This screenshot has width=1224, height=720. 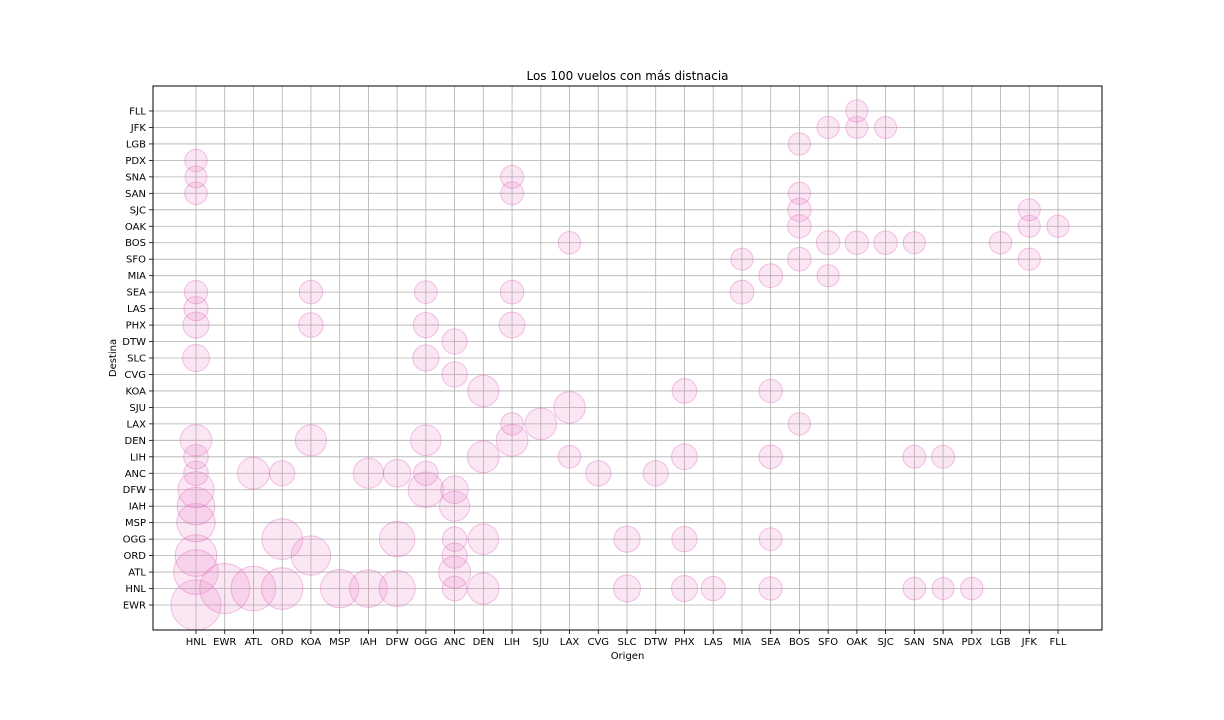 I want to click on y-tick-label: SJU, so click(x=137, y=408).